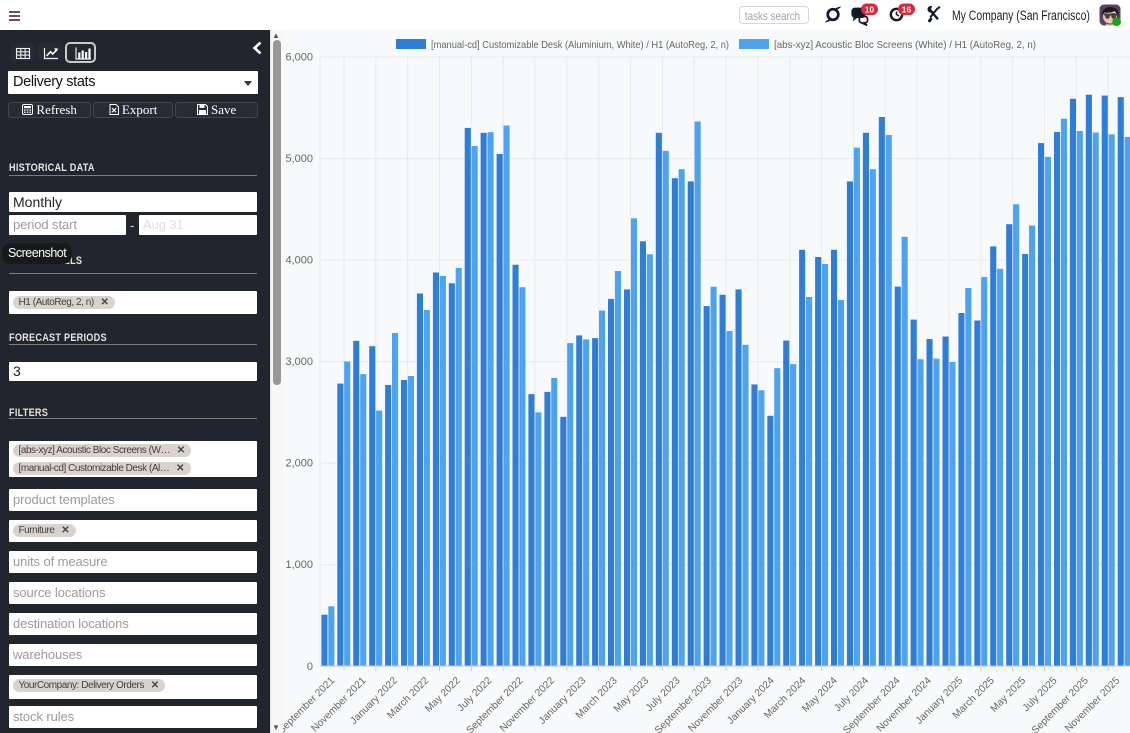  Describe the element at coordinates (870, 9) in the screenshot. I see `svg-text: 10` at that location.